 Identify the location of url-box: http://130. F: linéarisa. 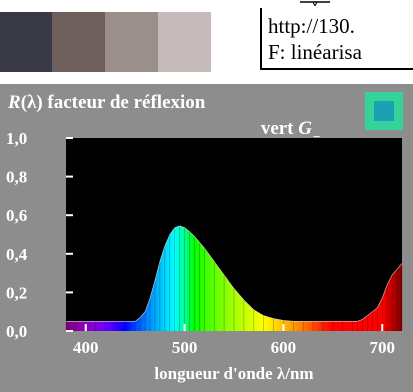
(336, 39).